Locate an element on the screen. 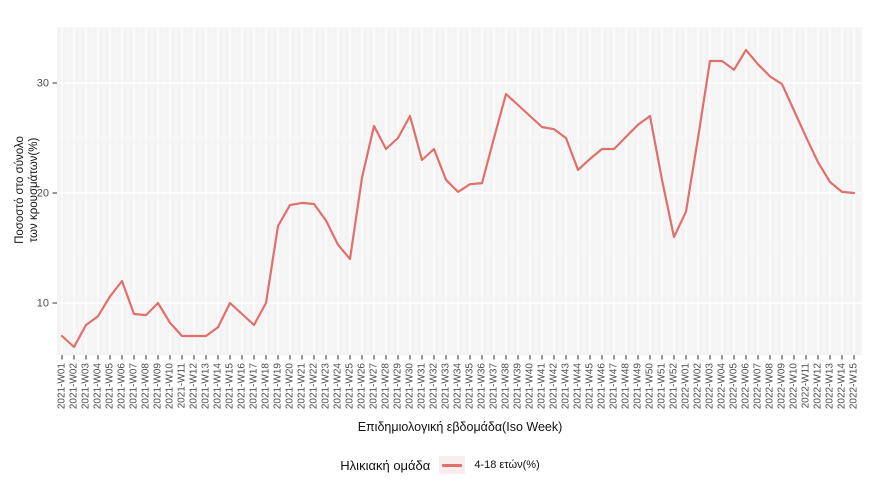 The height and width of the screenshot is (496, 880). x-tick-label: 2021-W30 is located at coordinates (410, 386).